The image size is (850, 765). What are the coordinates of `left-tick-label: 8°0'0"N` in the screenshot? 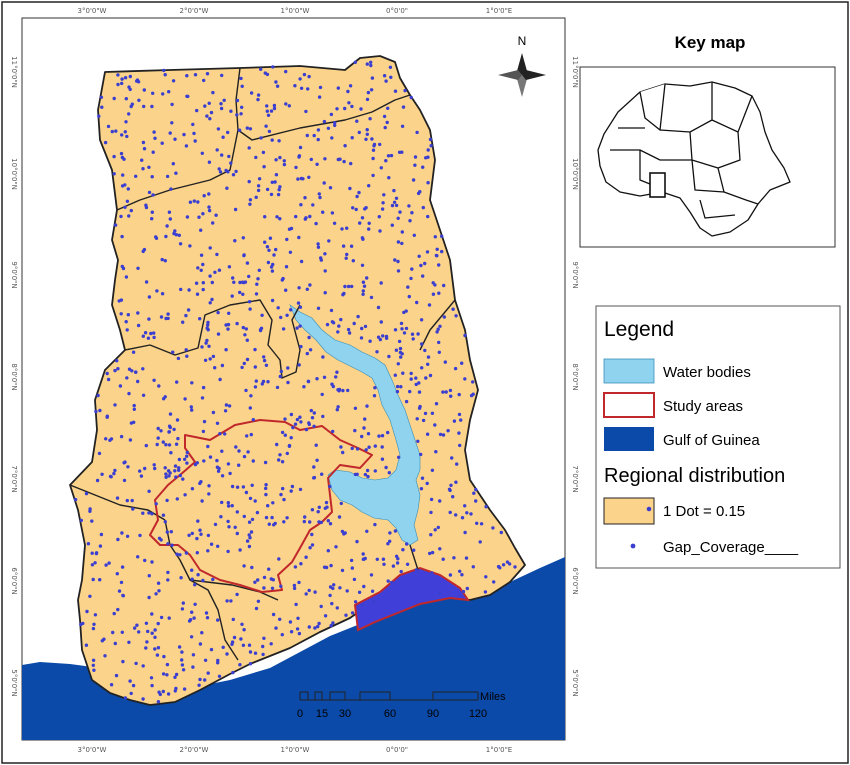 It's located at (14, 376).